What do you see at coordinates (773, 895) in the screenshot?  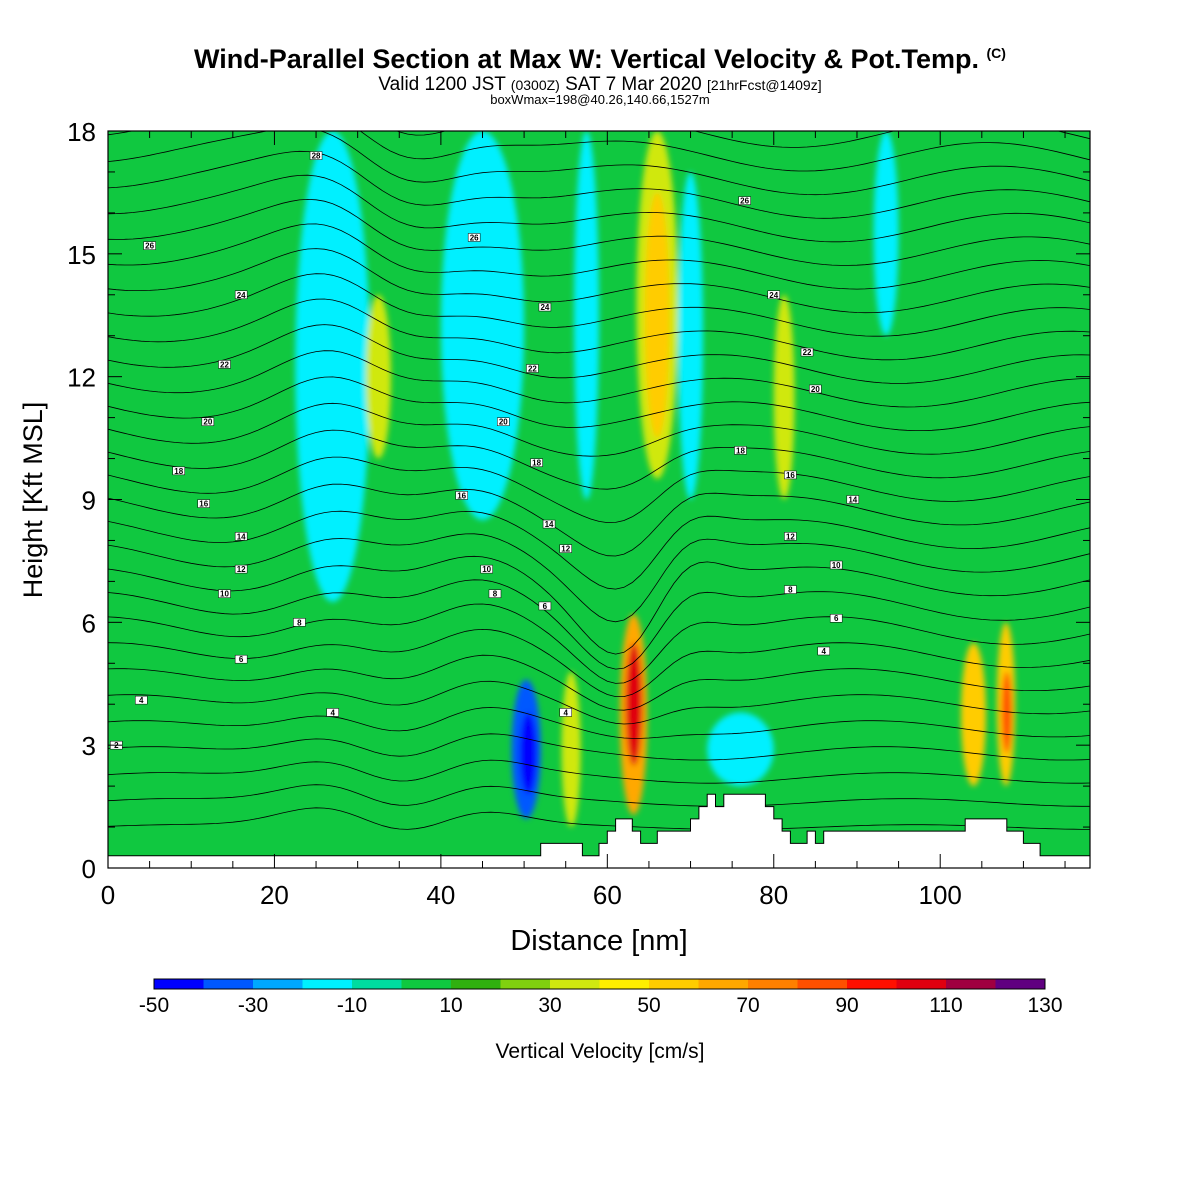 I see `x-tick-label: 80` at bounding box center [773, 895].